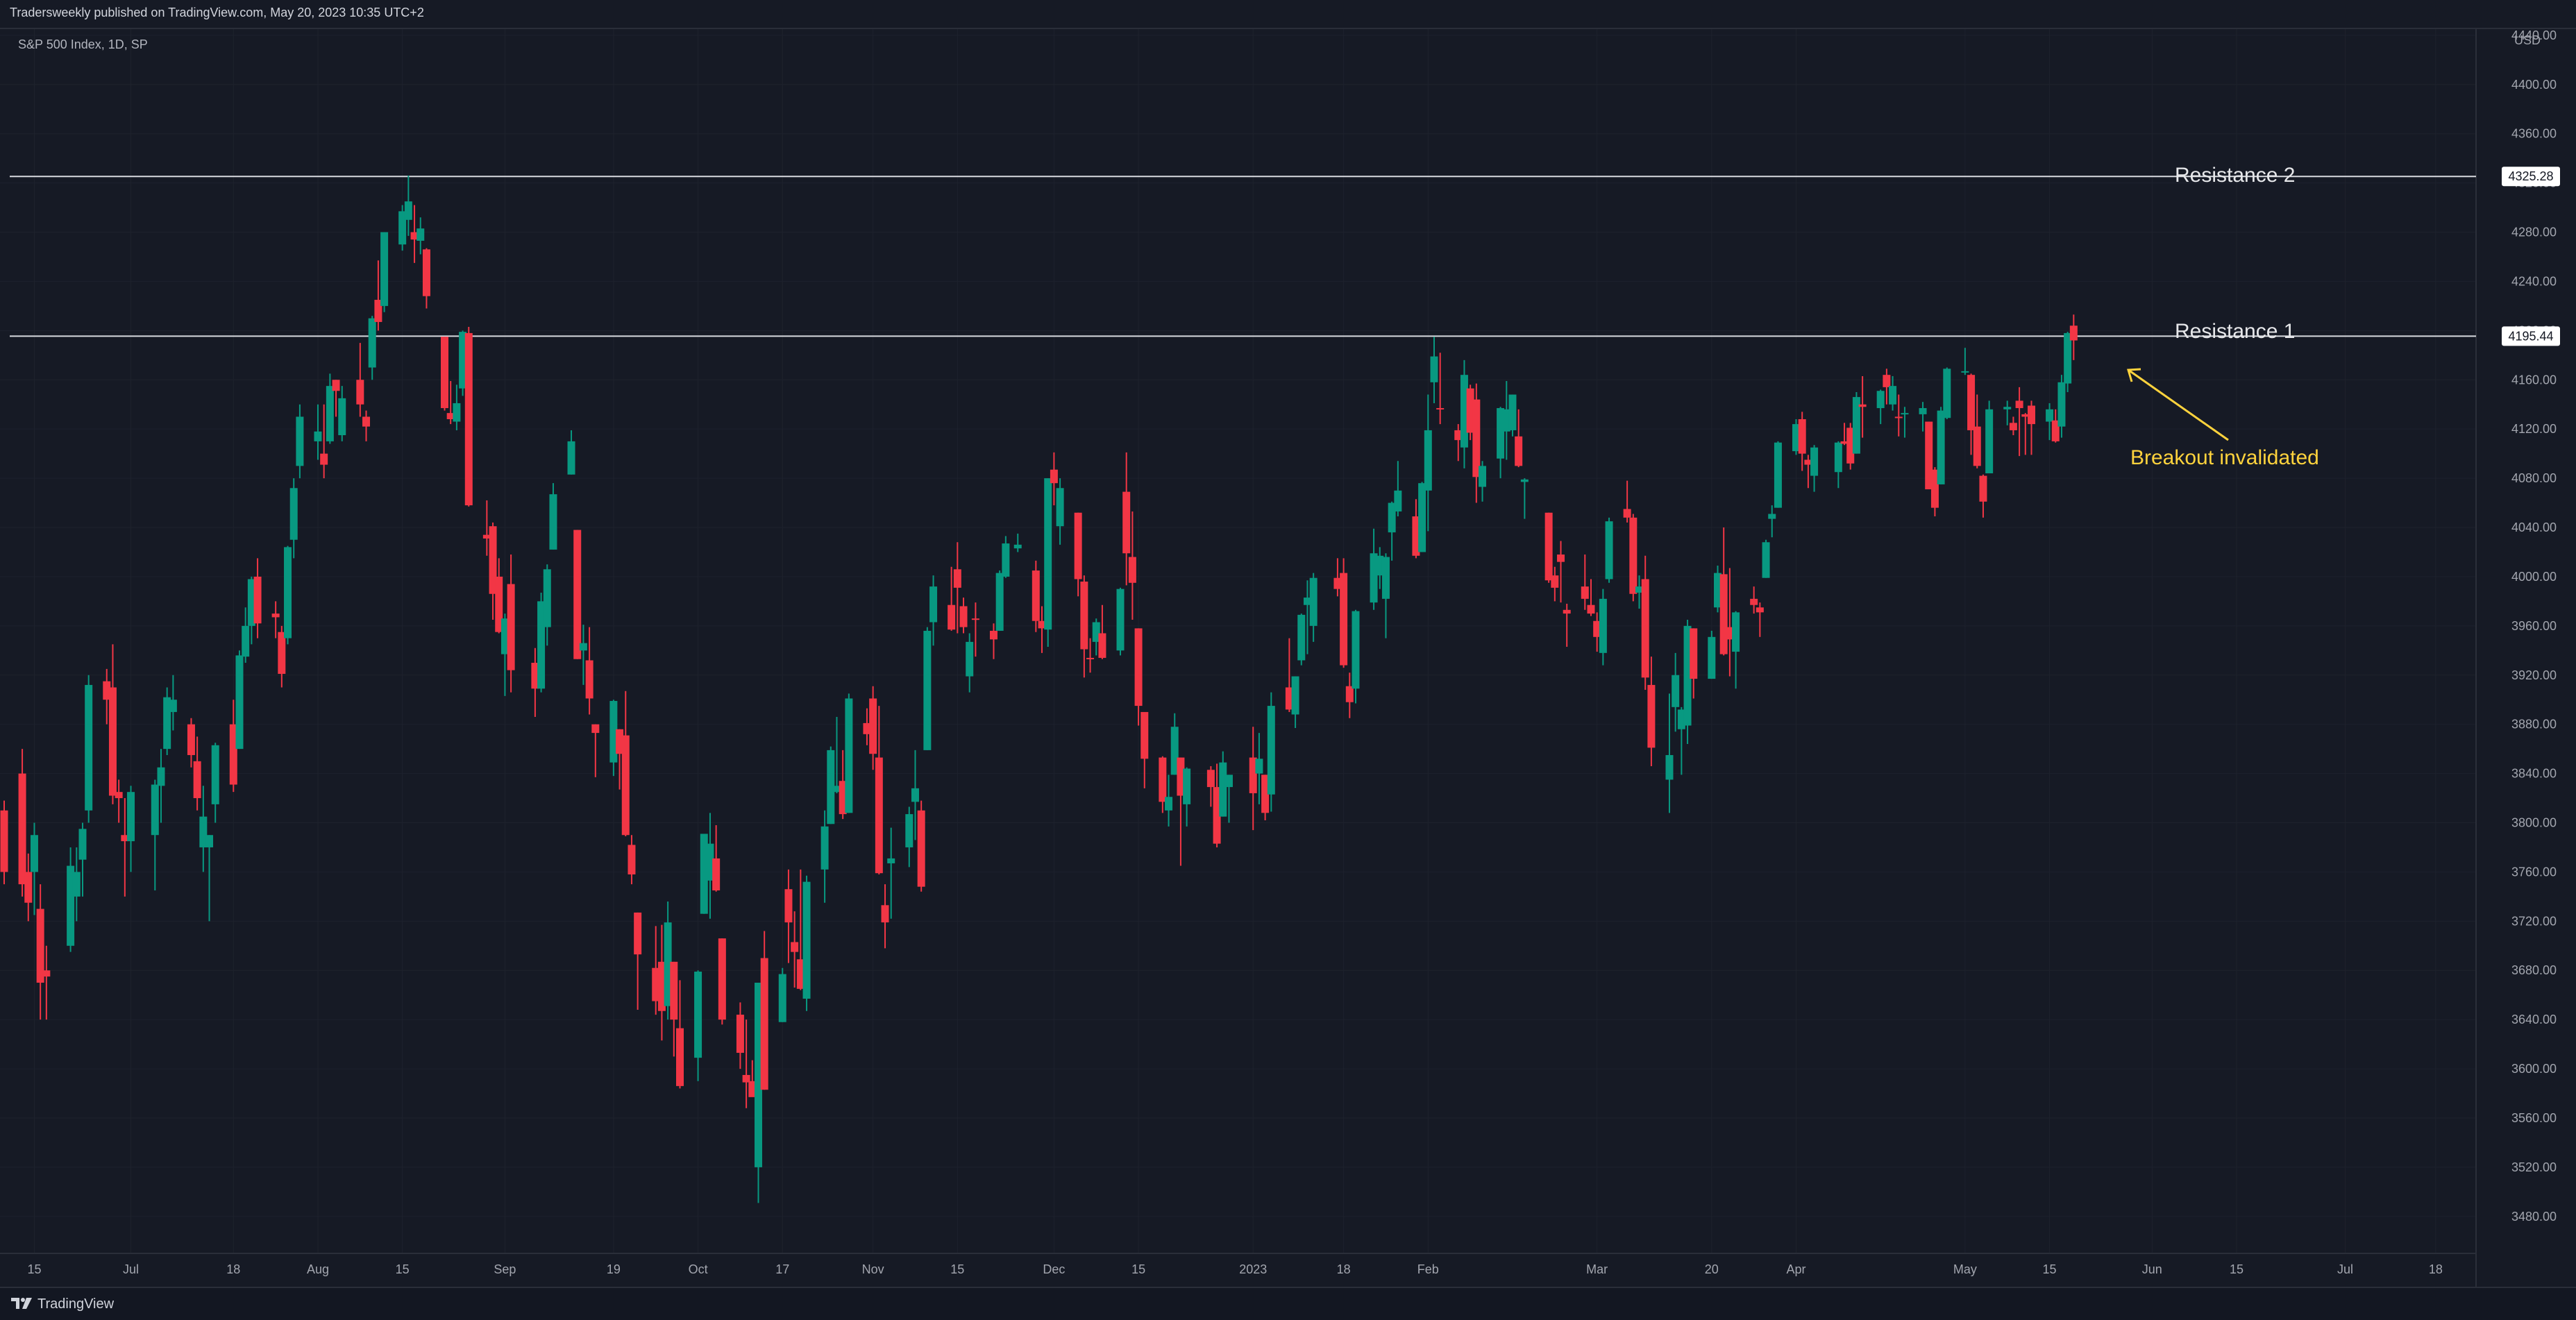  I want to click on price-tick-label: 3960.00, so click(2534, 626).